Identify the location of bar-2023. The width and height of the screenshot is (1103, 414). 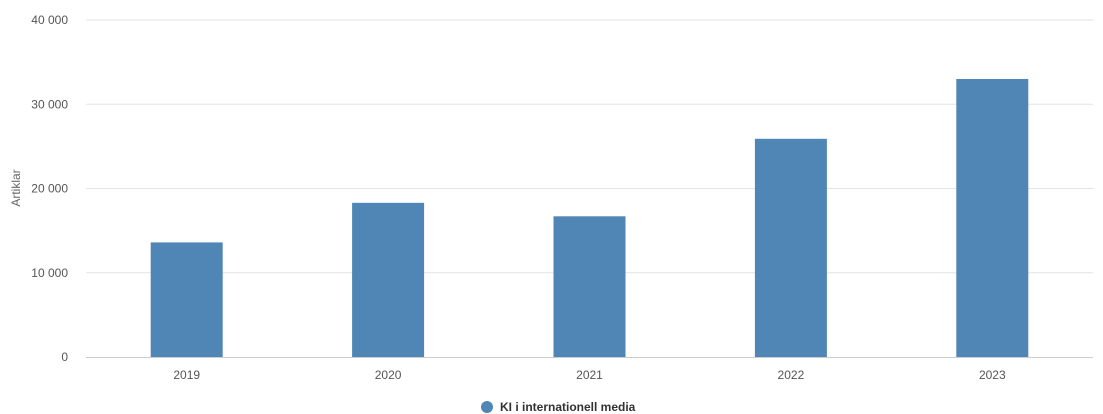
(992, 217).